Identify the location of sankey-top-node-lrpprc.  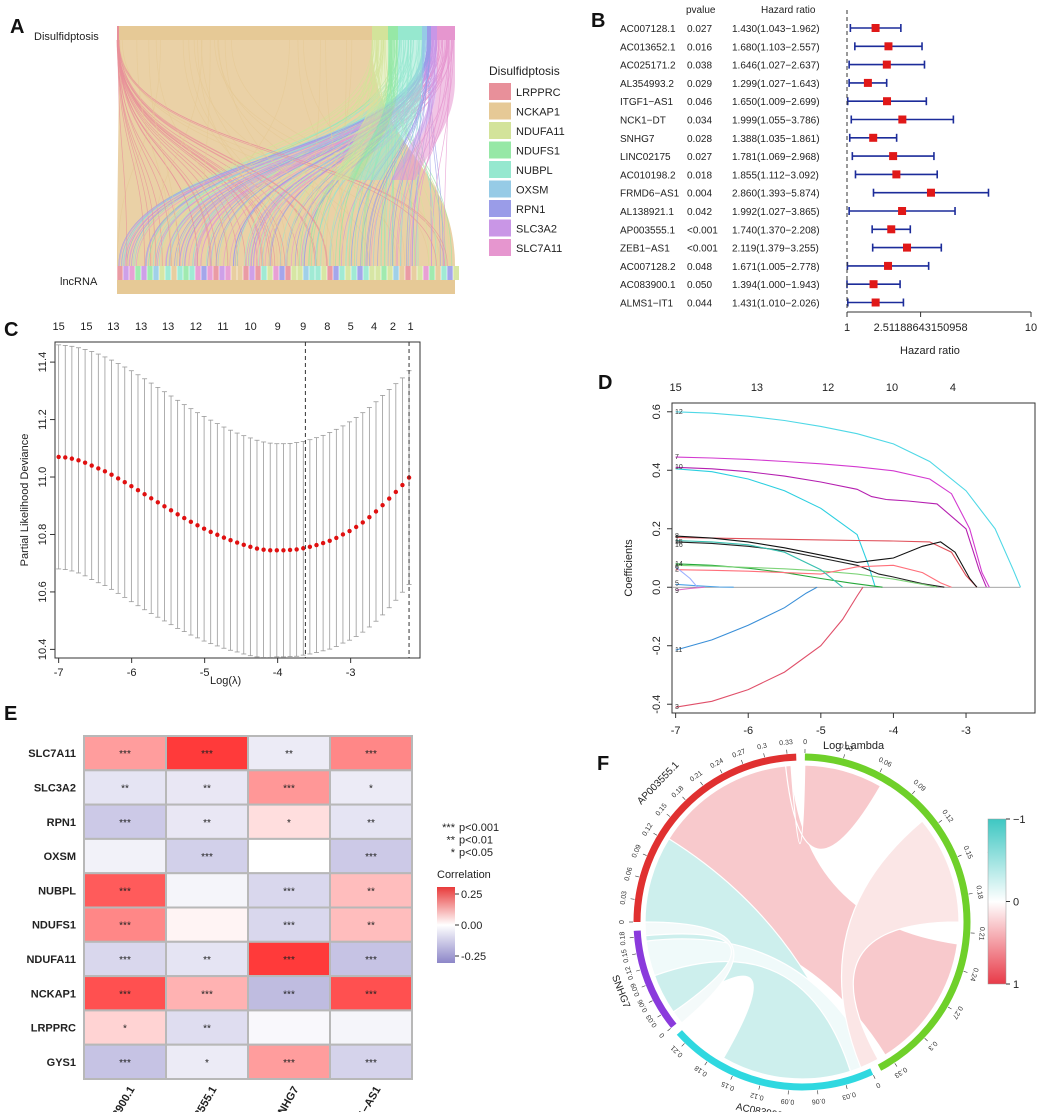
(118, 33).